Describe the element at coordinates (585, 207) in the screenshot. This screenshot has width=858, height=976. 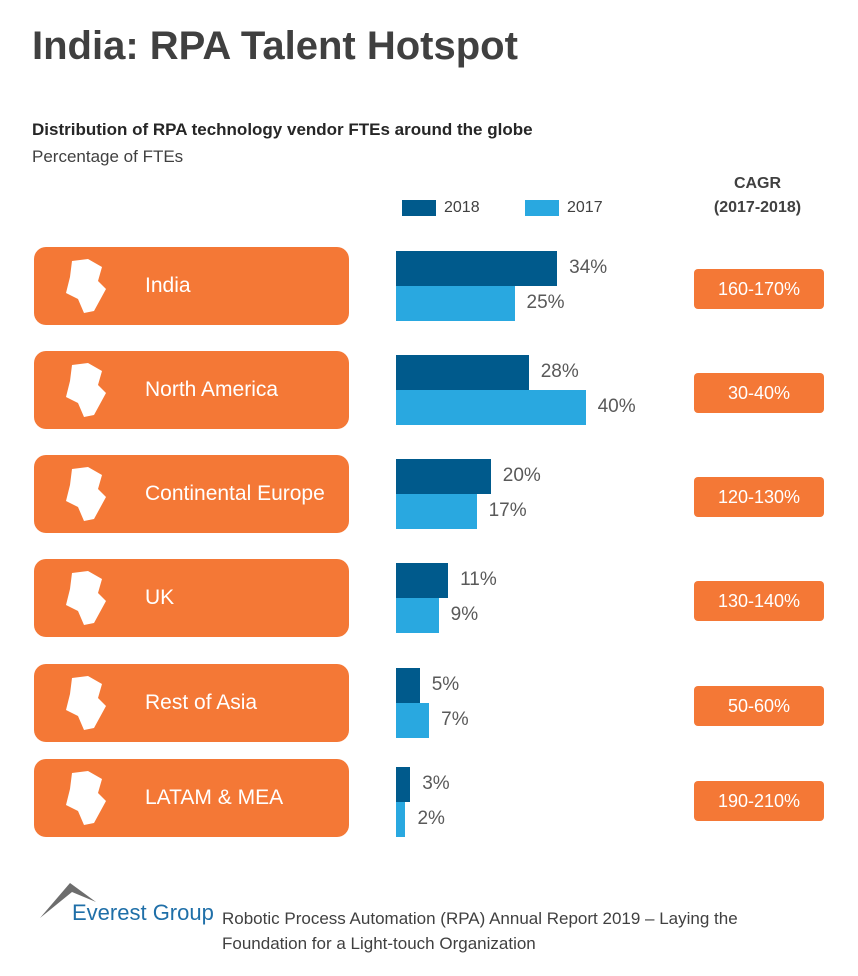
I see `legend-label: 2017` at that location.